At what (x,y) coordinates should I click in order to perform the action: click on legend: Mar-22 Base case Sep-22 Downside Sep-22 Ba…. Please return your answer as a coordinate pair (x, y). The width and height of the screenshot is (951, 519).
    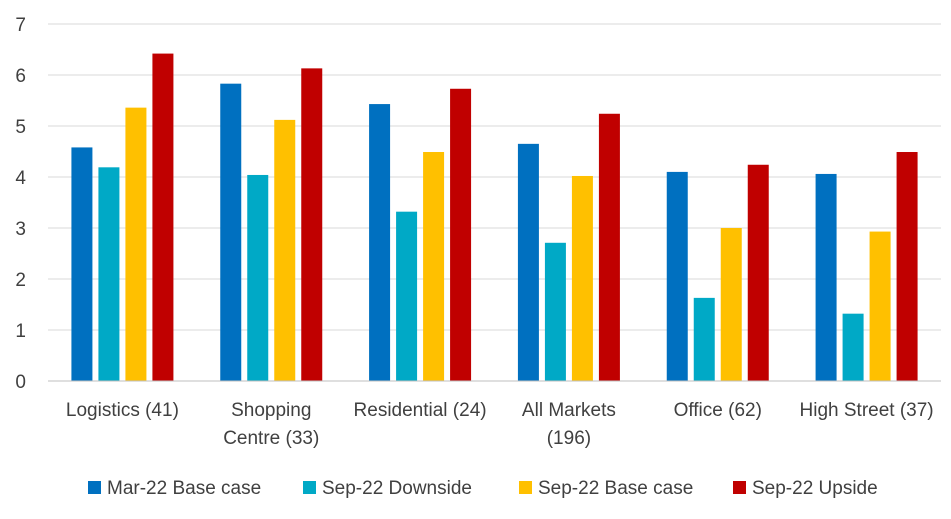
    Looking at the image, I should click on (483, 488).